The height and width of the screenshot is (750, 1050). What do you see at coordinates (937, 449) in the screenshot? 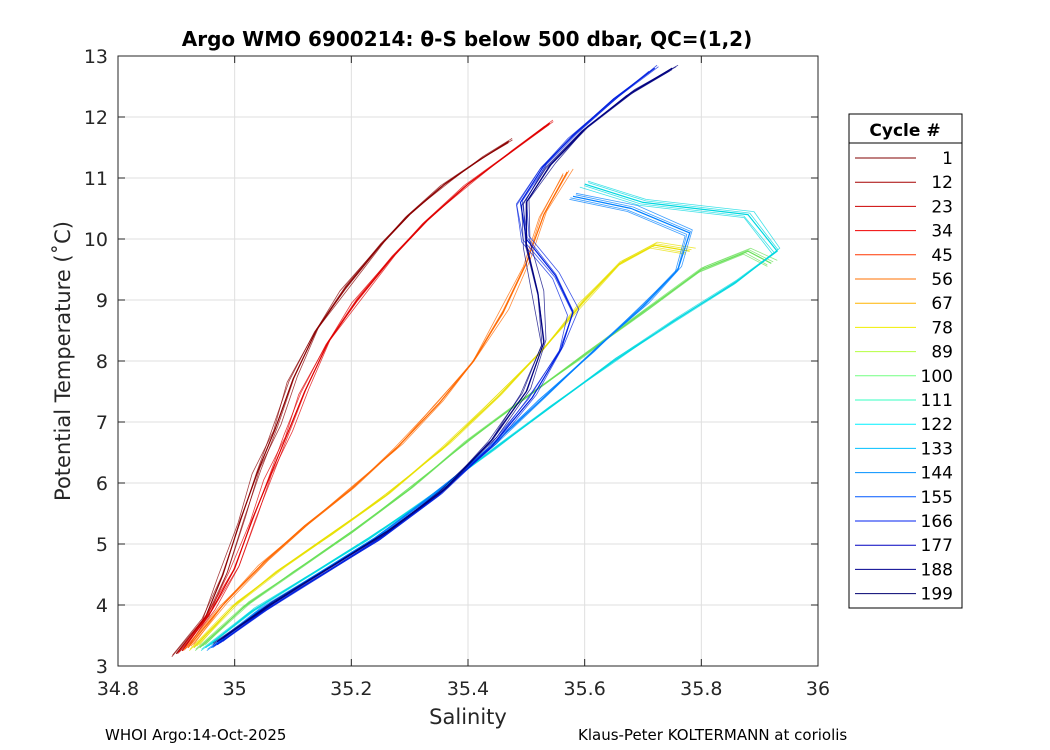
I see `legend-label: 133` at bounding box center [937, 449].